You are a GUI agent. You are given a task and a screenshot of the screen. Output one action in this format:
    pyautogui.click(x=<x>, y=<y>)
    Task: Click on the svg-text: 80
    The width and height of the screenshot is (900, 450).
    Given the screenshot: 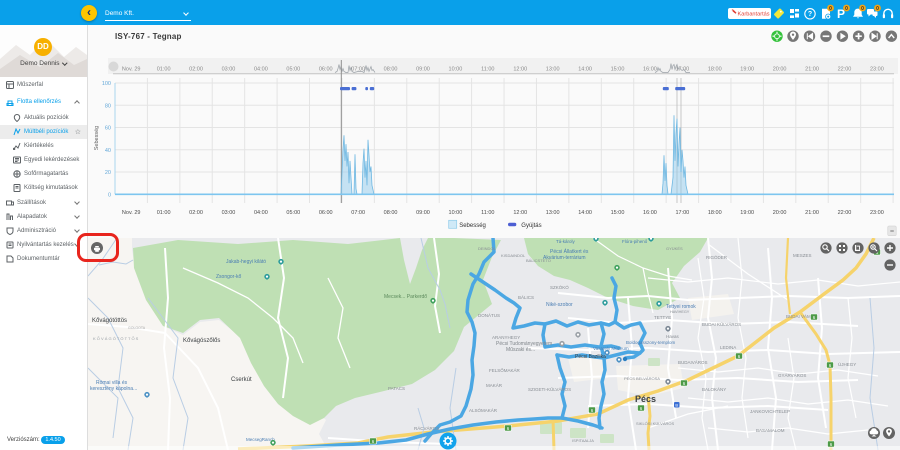 What is the action you would take?
    pyautogui.click(x=108, y=106)
    